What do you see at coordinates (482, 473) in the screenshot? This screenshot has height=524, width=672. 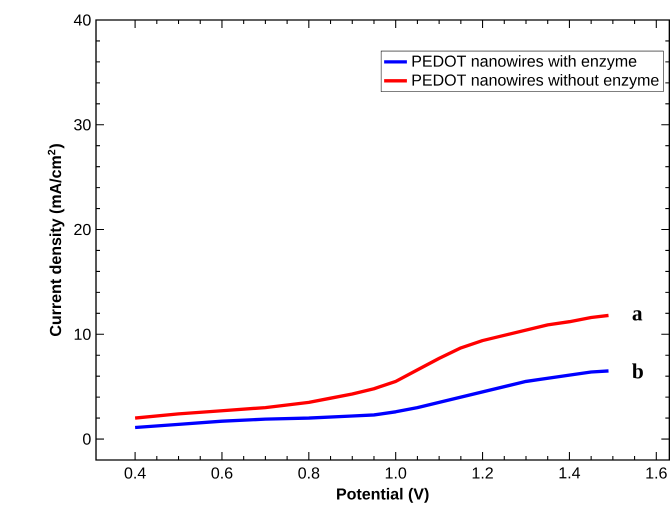 I see `x-tick-label: 1.2` at bounding box center [482, 473].